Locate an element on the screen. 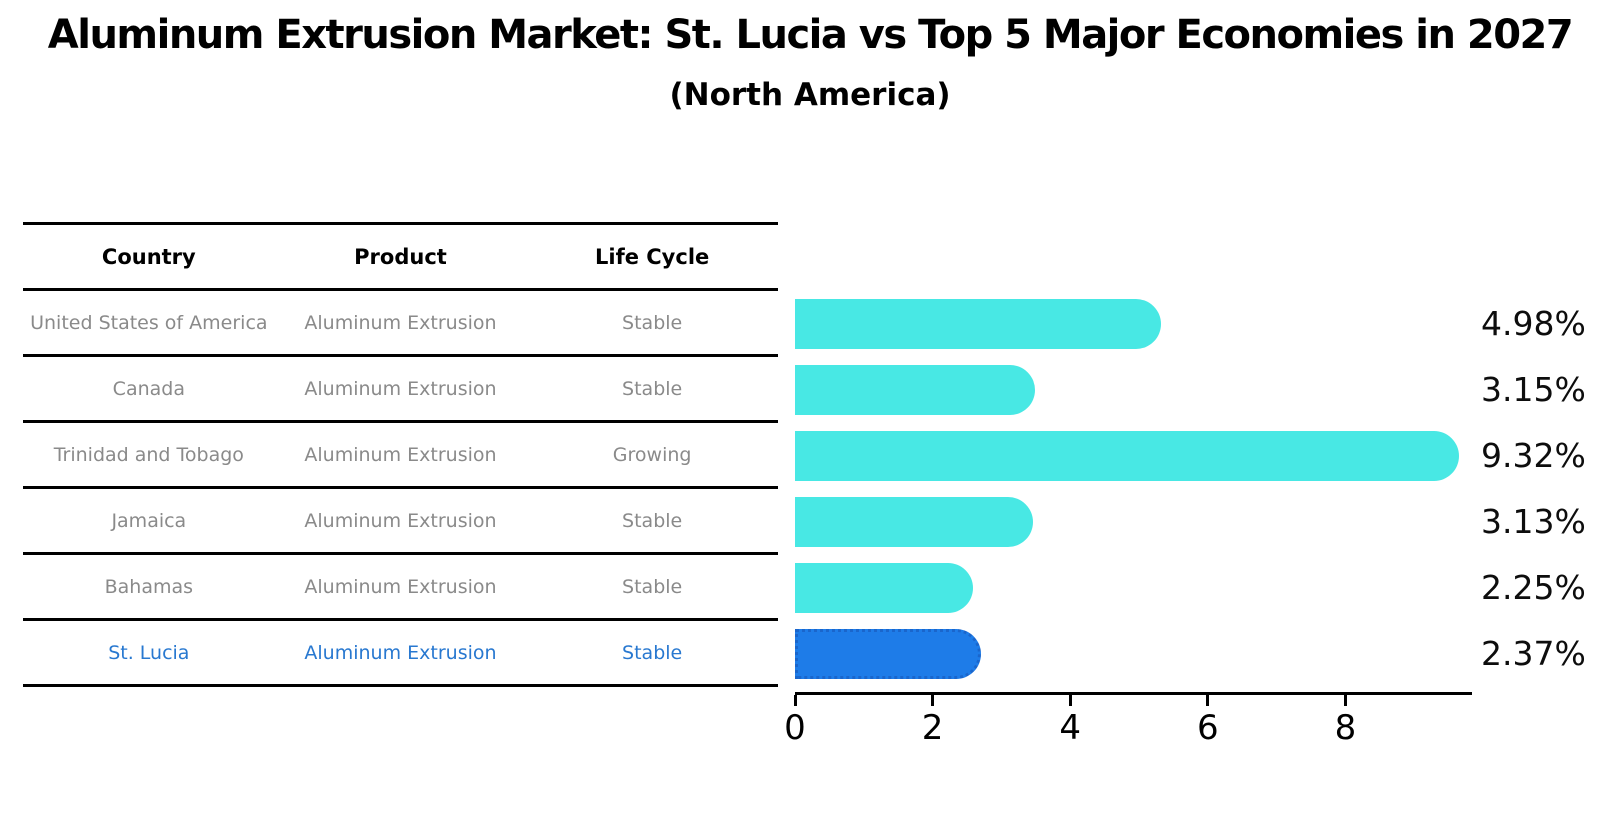  cell-country: United States of America is located at coordinates (149, 322).